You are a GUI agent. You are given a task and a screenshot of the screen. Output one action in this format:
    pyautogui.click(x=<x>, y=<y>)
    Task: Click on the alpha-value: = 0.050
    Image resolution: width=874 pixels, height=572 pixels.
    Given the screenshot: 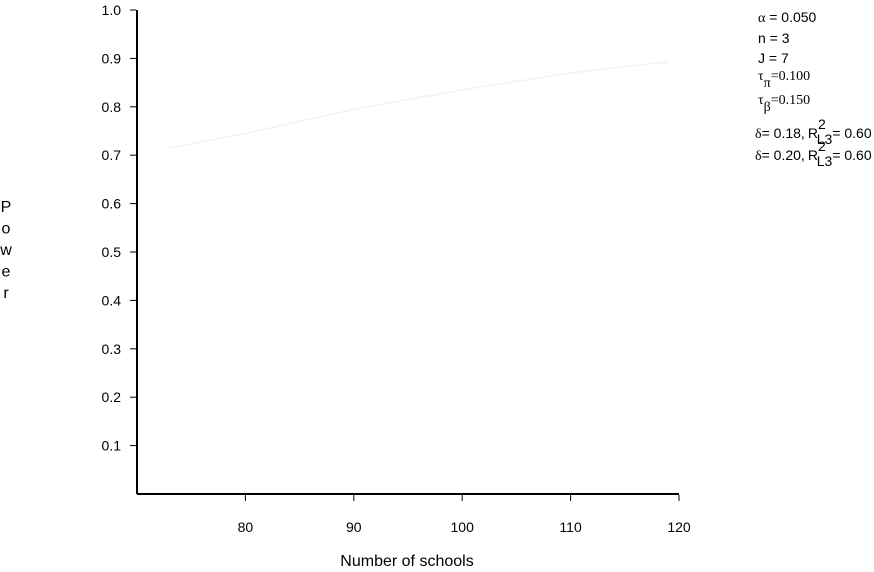 What is the action you would take?
    pyautogui.click(x=790, y=17)
    